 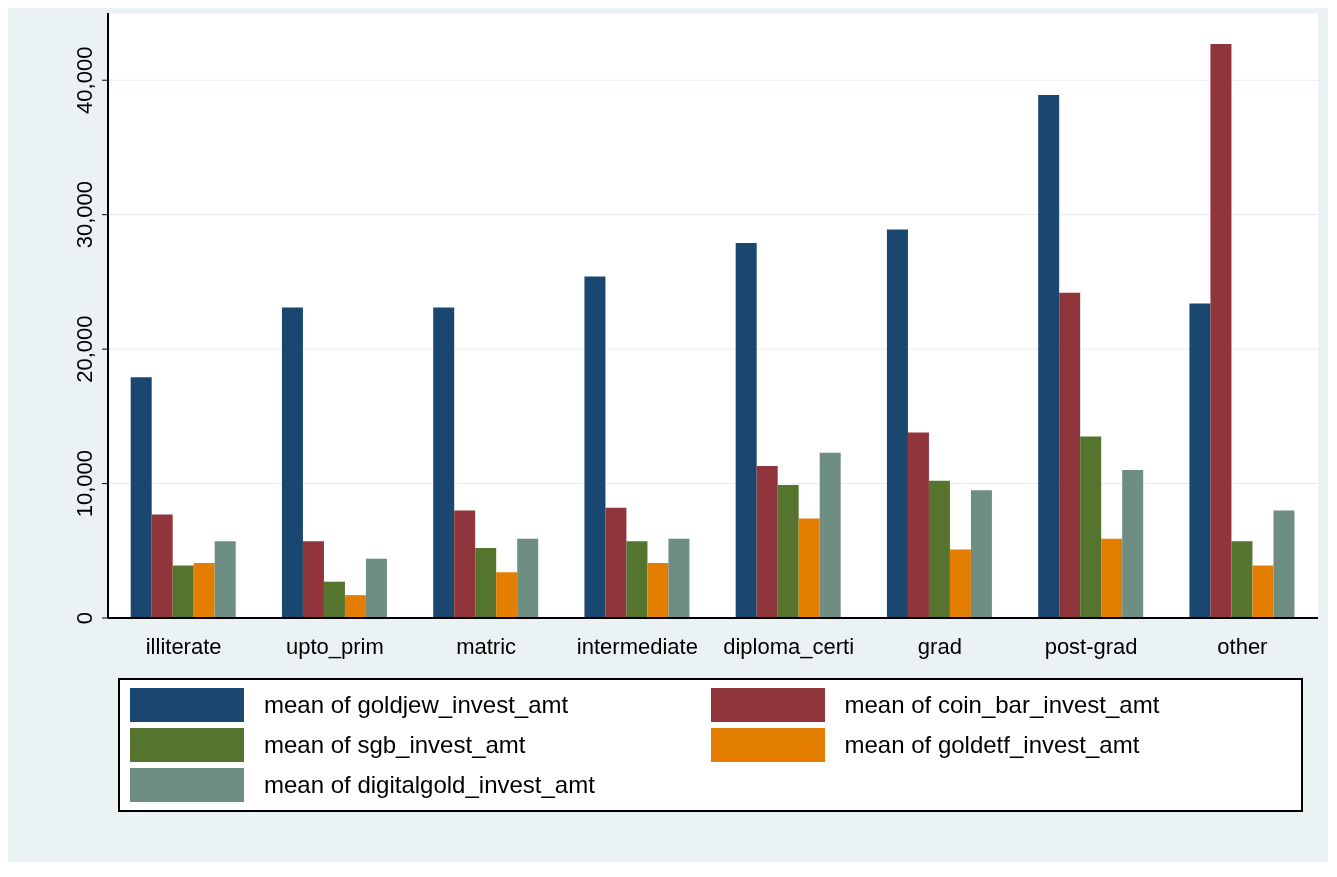 I want to click on legend-label: mean of goldetf_invest_amt, so click(x=992, y=745).